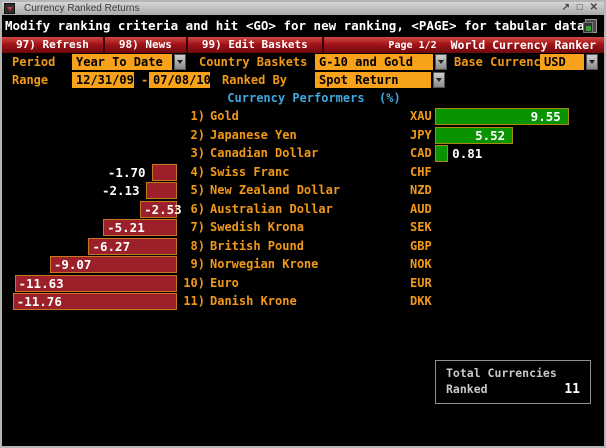 This screenshot has width=606, height=448. What do you see at coordinates (439, 80) in the screenshot?
I see `ranked-by-dropdown-arrow-icon` at bounding box center [439, 80].